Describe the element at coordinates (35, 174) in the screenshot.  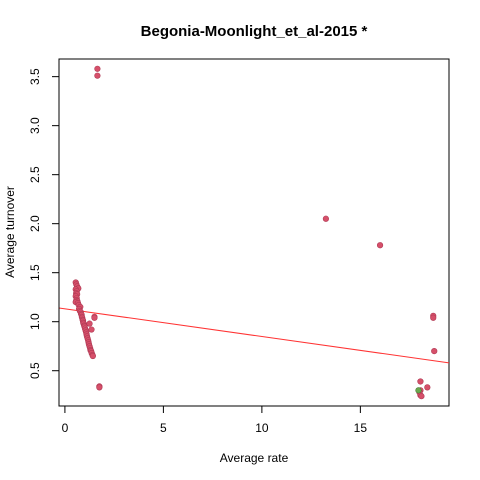
I see `y-tick-label: 2.5` at that location.